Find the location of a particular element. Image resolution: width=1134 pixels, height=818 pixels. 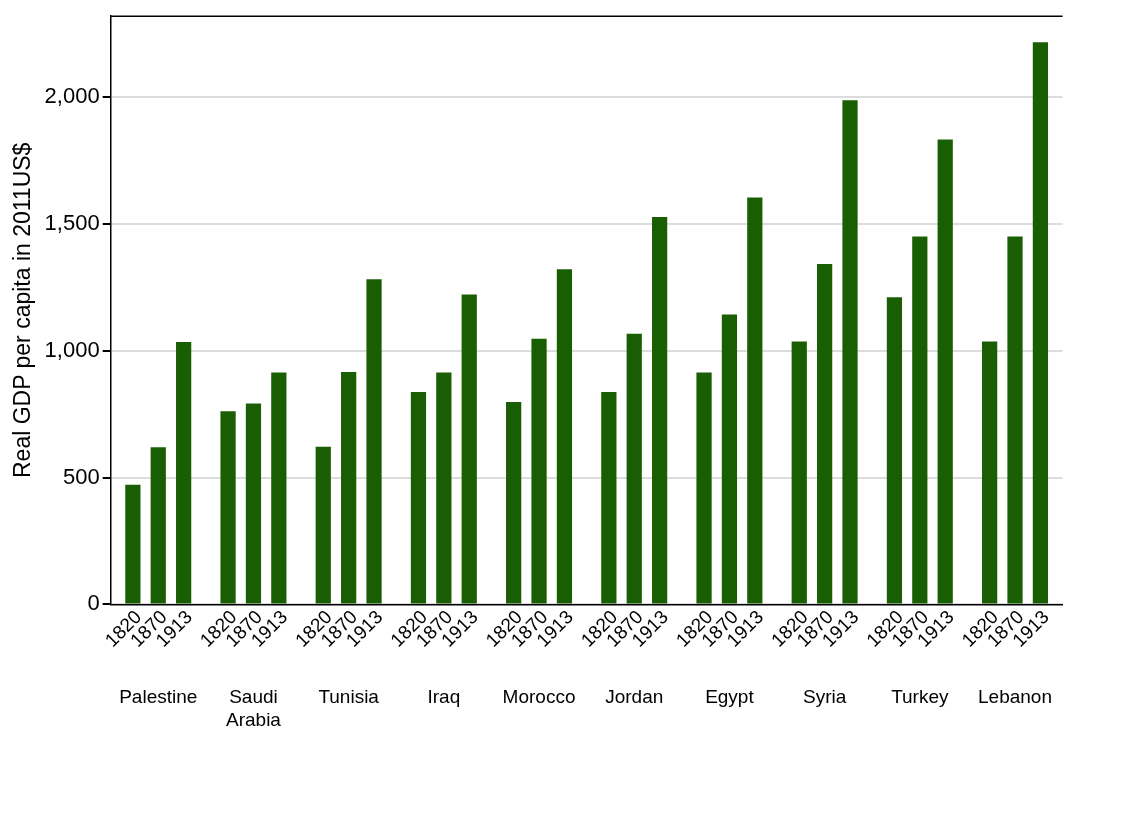

x-tick-label: Saudi Arabia is located at coordinates (253, 708).